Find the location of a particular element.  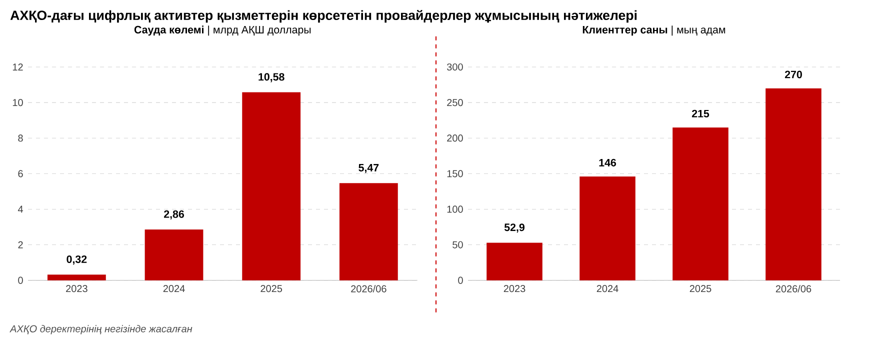

y-tick-label: 300 is located at coordinates (454, 67).